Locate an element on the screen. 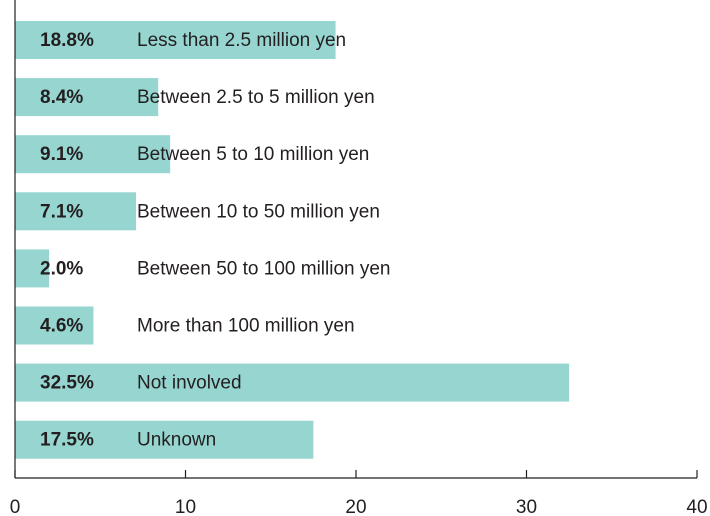  category-label: Unknown is located at coordinates (176, 440).